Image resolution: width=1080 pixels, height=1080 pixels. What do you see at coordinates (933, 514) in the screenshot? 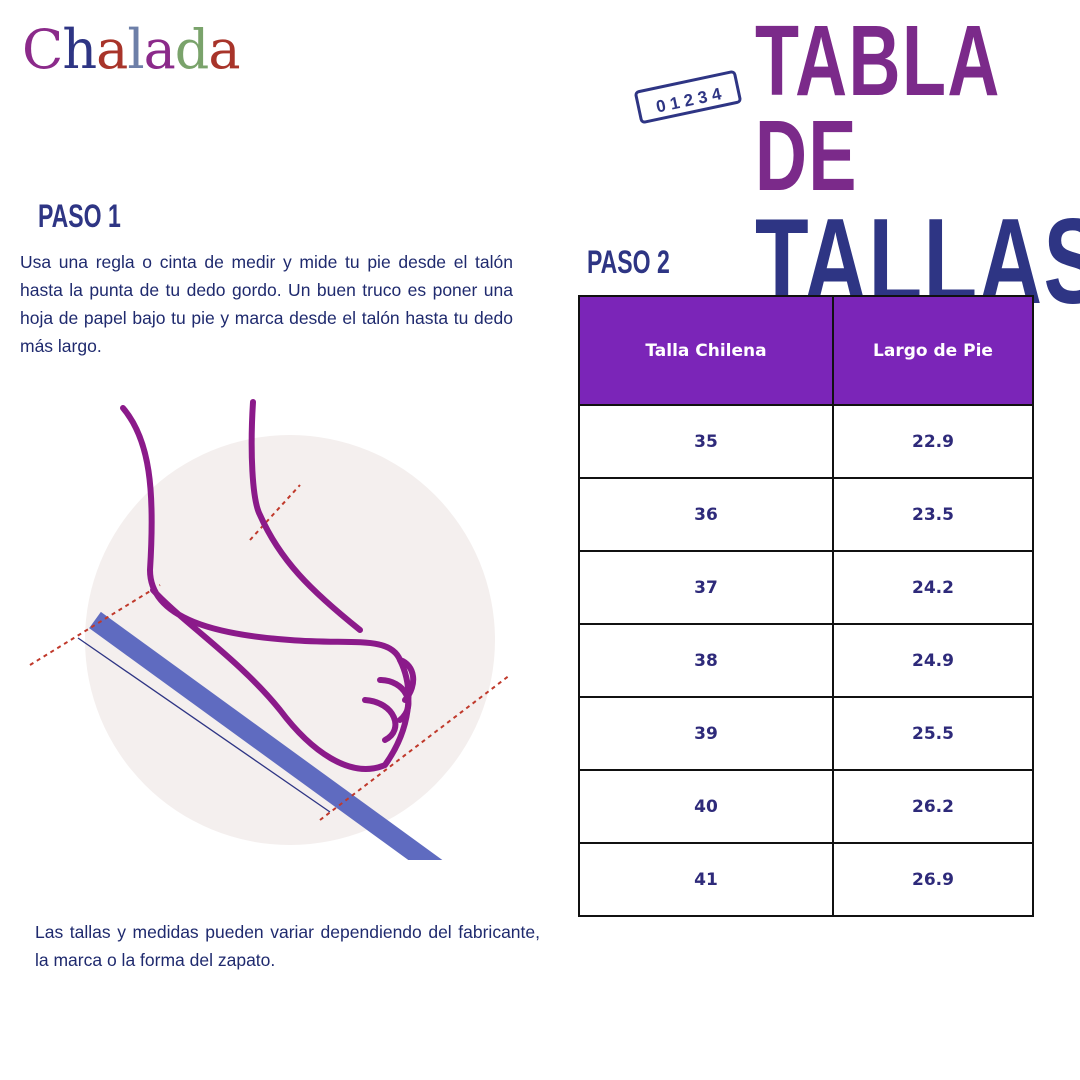
I see `foot-length-cell: 23.5` at bounding box center [933, 514].